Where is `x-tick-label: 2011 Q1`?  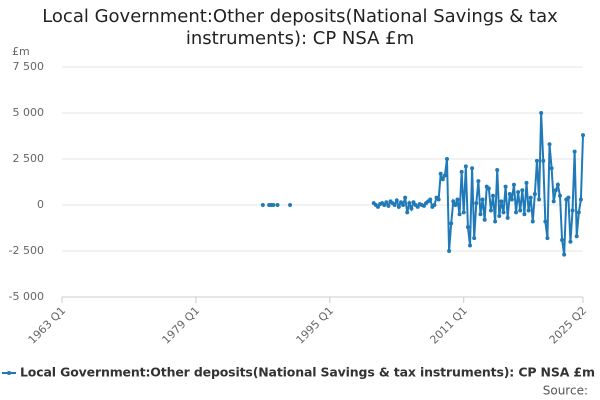
x-tick-label: 2011 Q1 is located at coordinates (448, 325).